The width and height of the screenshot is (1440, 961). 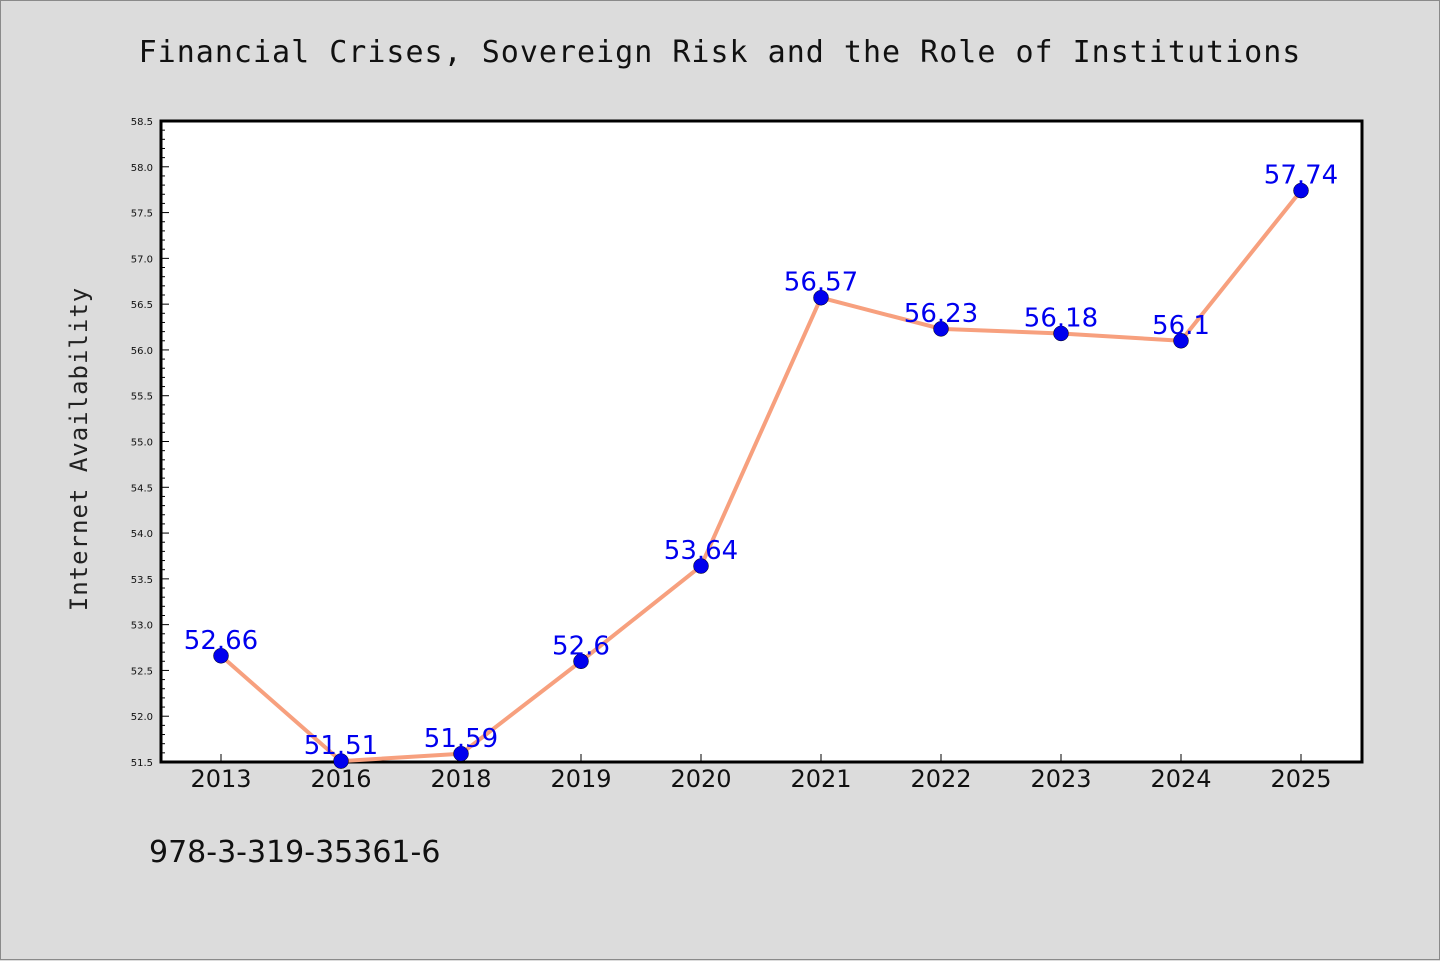 What do you see at coordinates (142, 168) in the screenshot?
I see `y-tick-label: 58.0` at bounding box center [142, 168].